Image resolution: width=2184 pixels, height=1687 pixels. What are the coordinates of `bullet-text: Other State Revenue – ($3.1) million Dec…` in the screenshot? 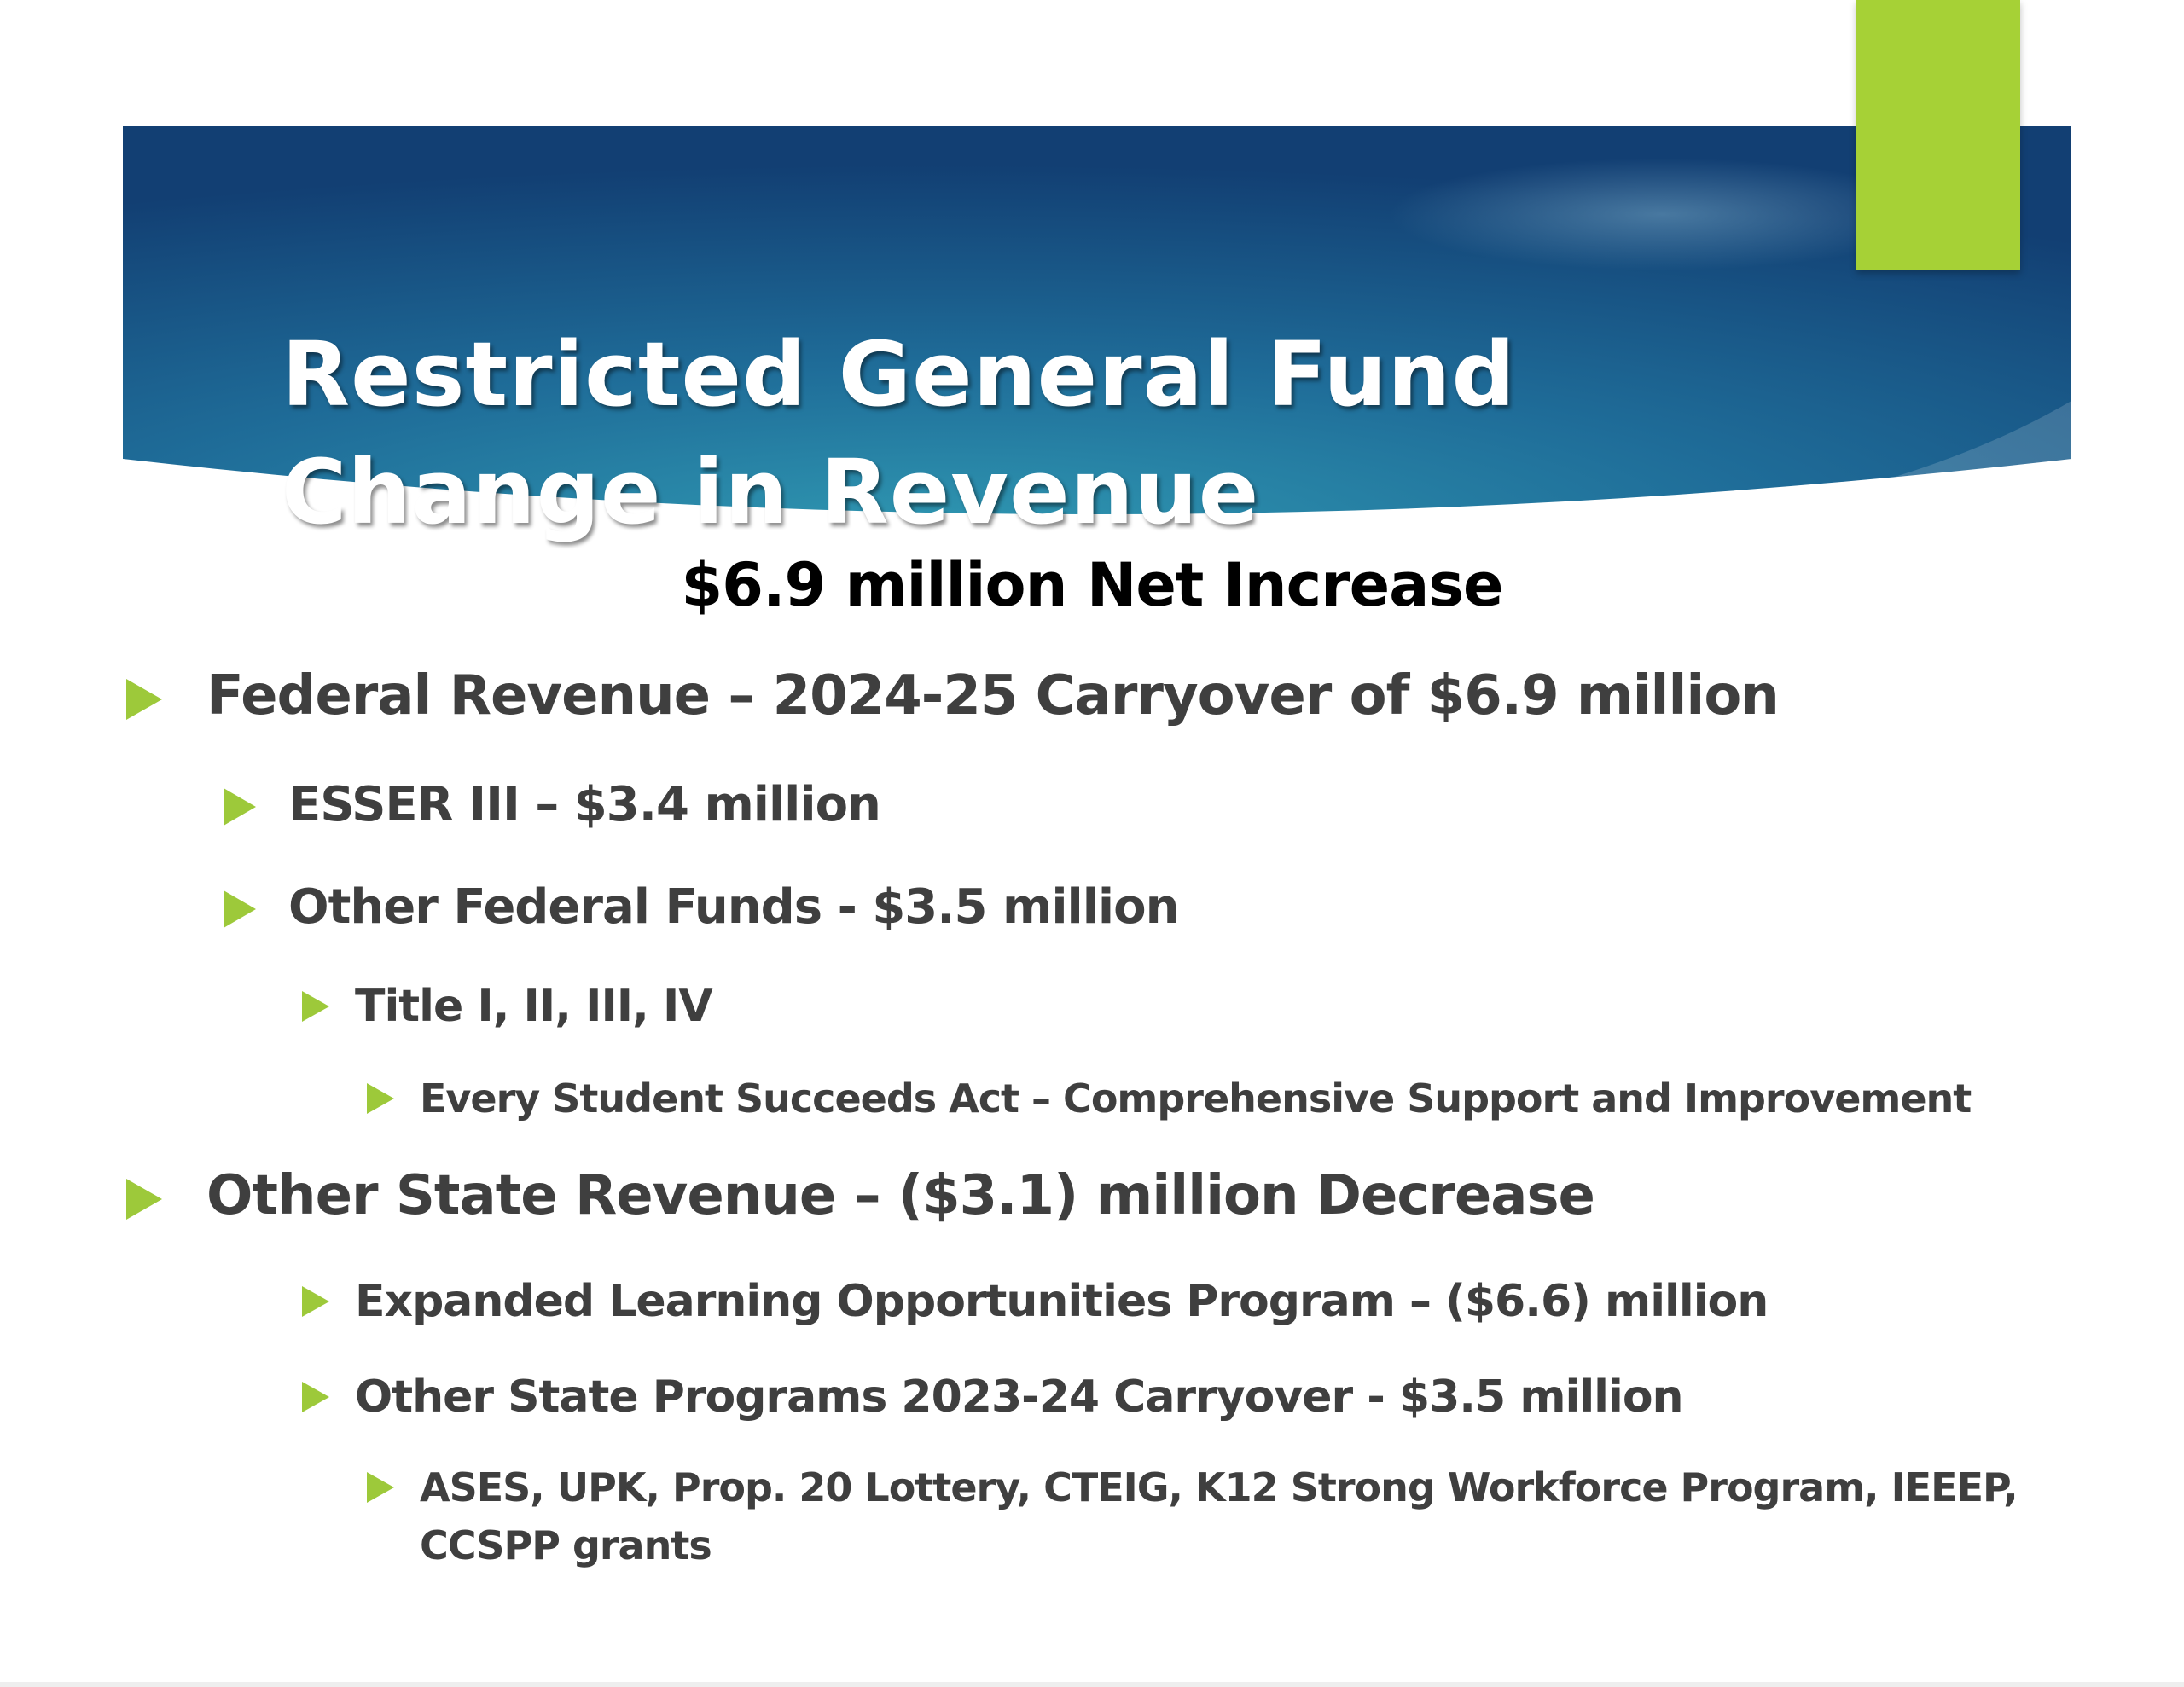 It's located at (900, 1196).